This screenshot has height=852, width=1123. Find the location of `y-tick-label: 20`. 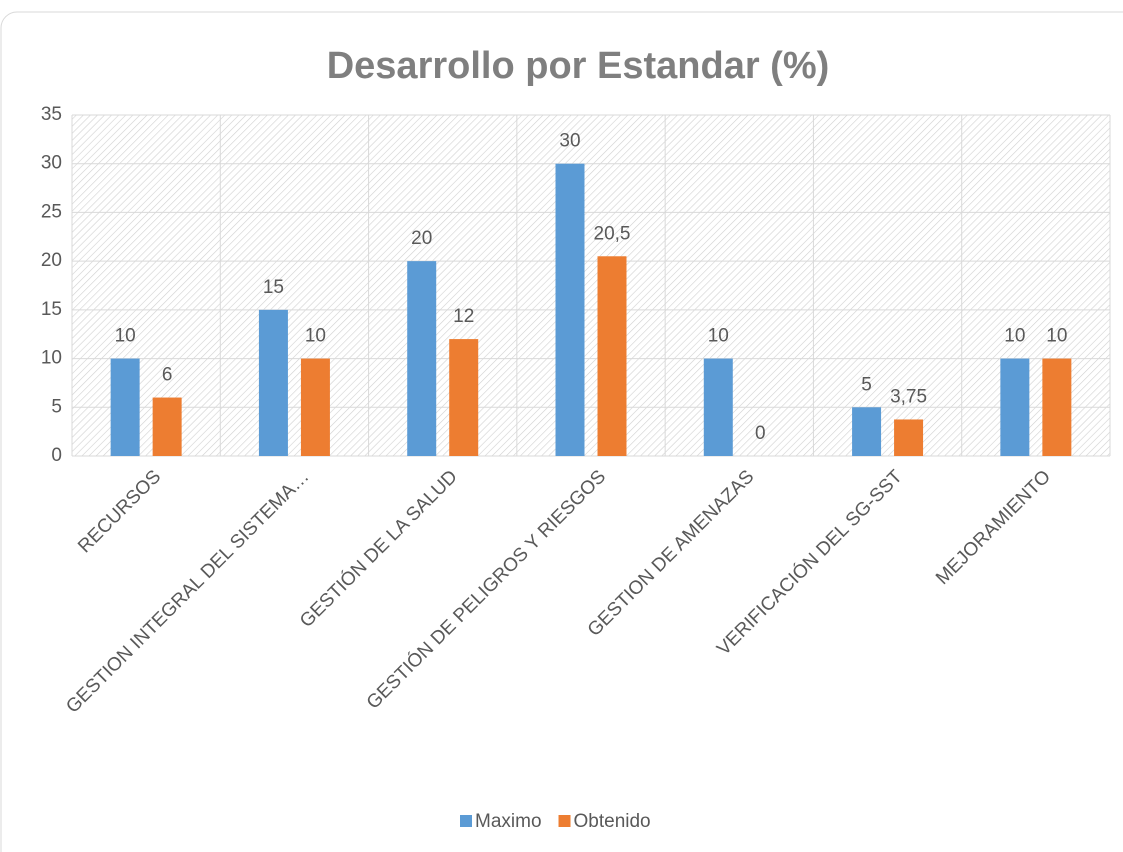

y-tick-label: 20 is located at coordinates (51, 260).